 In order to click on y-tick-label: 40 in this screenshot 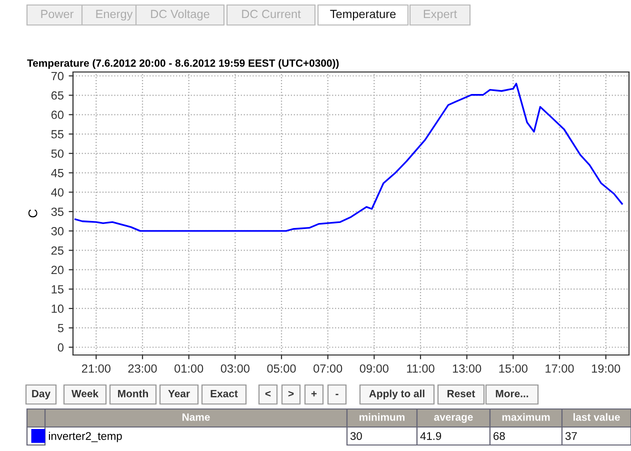, I will do `click(57, 192)`.